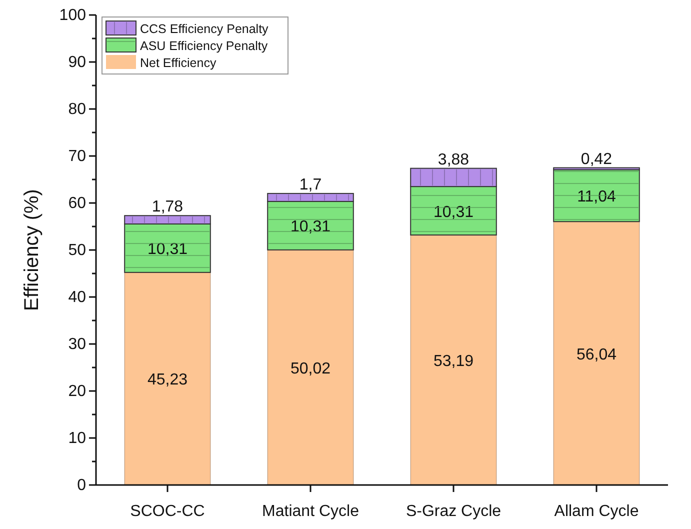 Image resolution: width=691 pixels, height=529 pixels. Describe the element at coordinates (77, 109) in the screenshot. I see `y-tick-label: 80` at that location.